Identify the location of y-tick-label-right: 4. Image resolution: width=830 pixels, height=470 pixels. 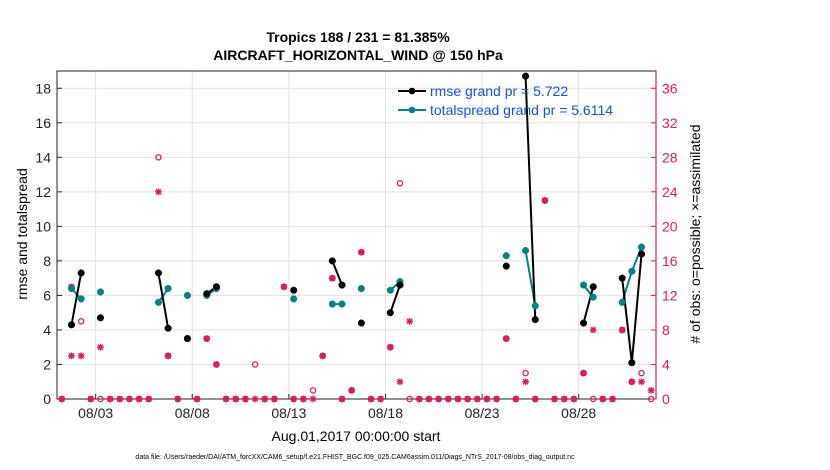
(666, 364).